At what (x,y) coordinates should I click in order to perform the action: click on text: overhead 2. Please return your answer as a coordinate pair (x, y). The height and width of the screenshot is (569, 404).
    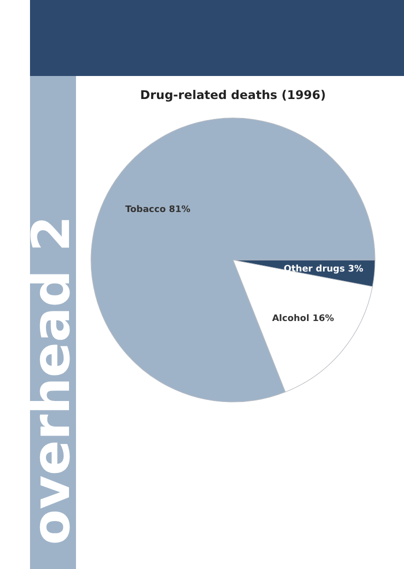
    Looking at the image, I should click on (52, 380).